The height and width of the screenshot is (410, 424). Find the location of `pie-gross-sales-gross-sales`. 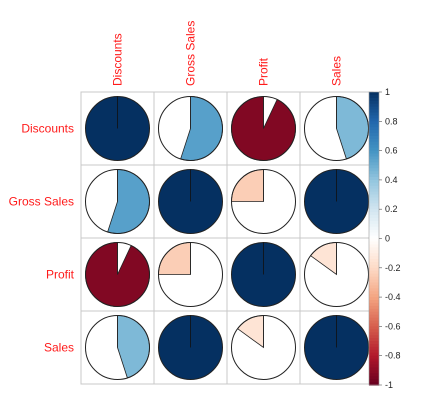

pie-gross-sales-gross-sales is located at coordinates (190, 201).